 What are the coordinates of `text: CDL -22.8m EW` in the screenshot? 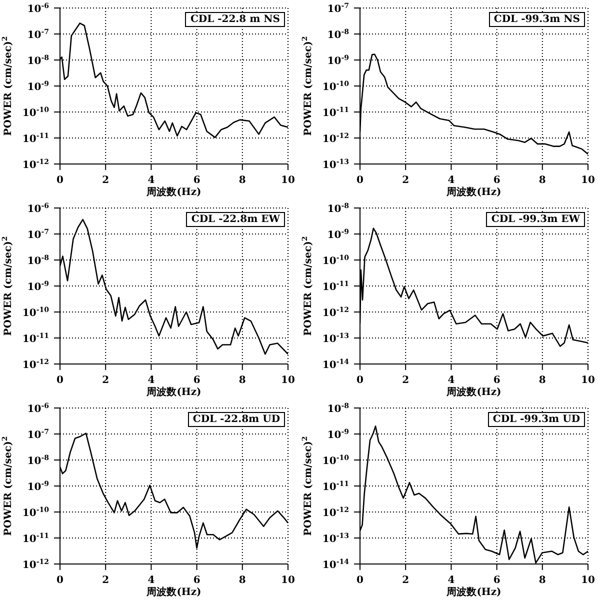 It's located at (235, 219).